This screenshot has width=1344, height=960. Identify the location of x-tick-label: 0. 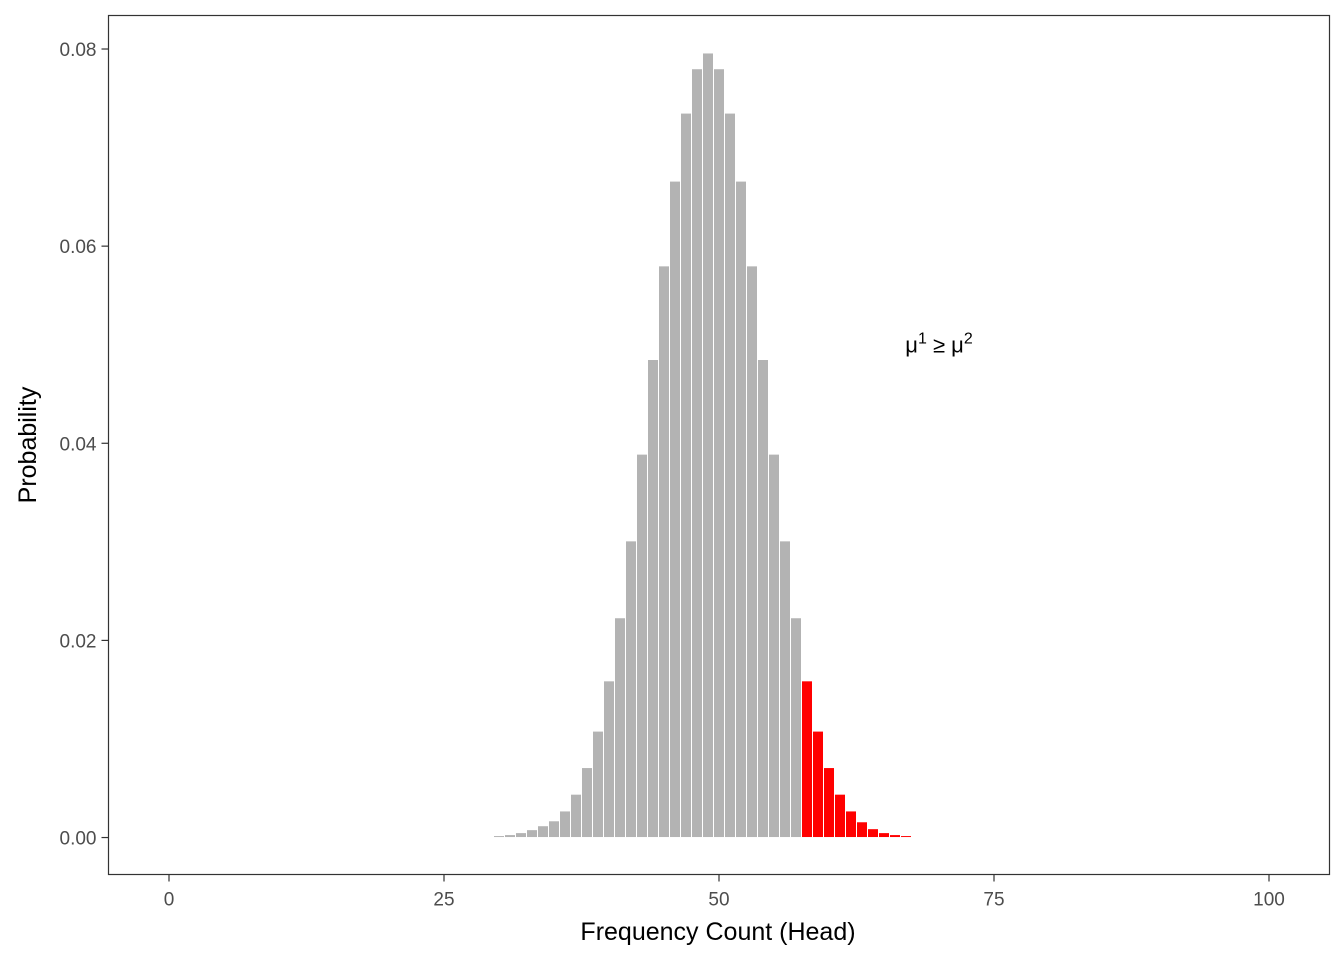
(169, 900).